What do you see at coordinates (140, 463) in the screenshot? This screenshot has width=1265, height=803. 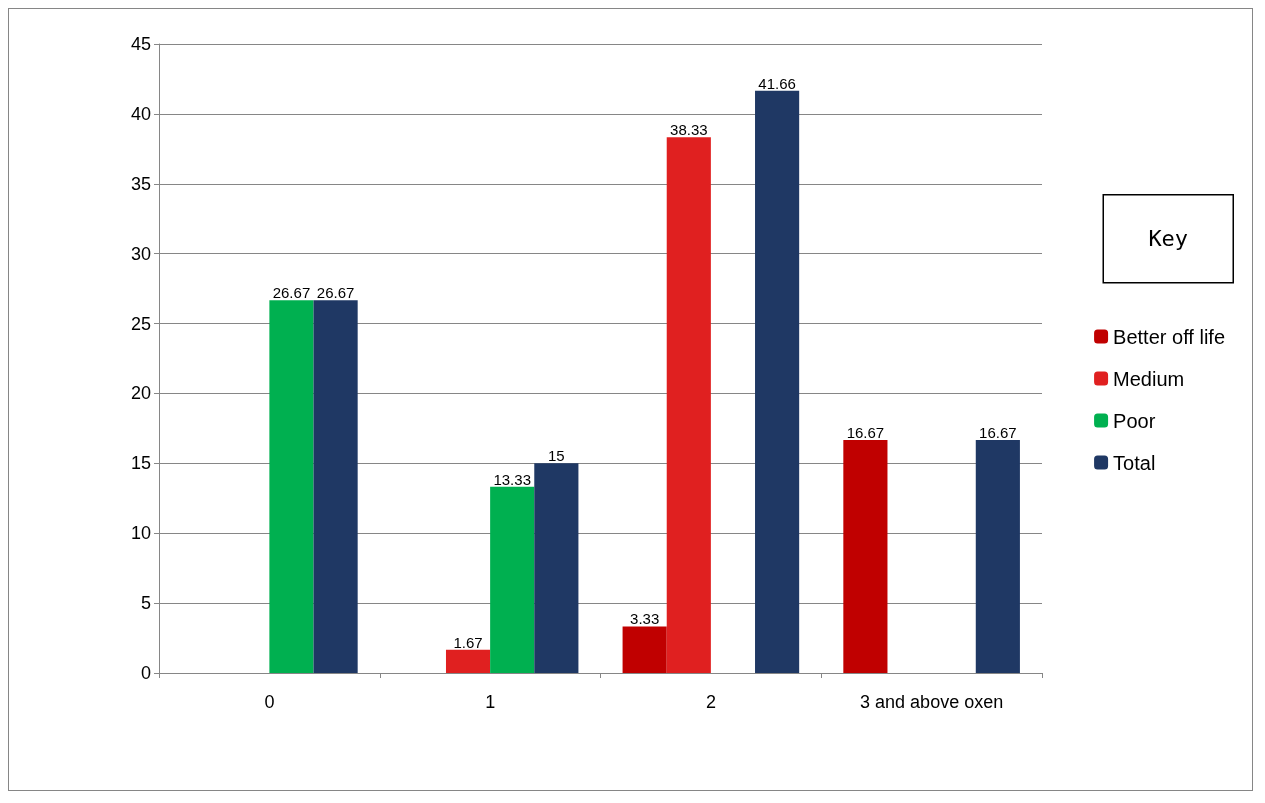 I see `y-tick-label: 15` at bounding box center [140, 463].